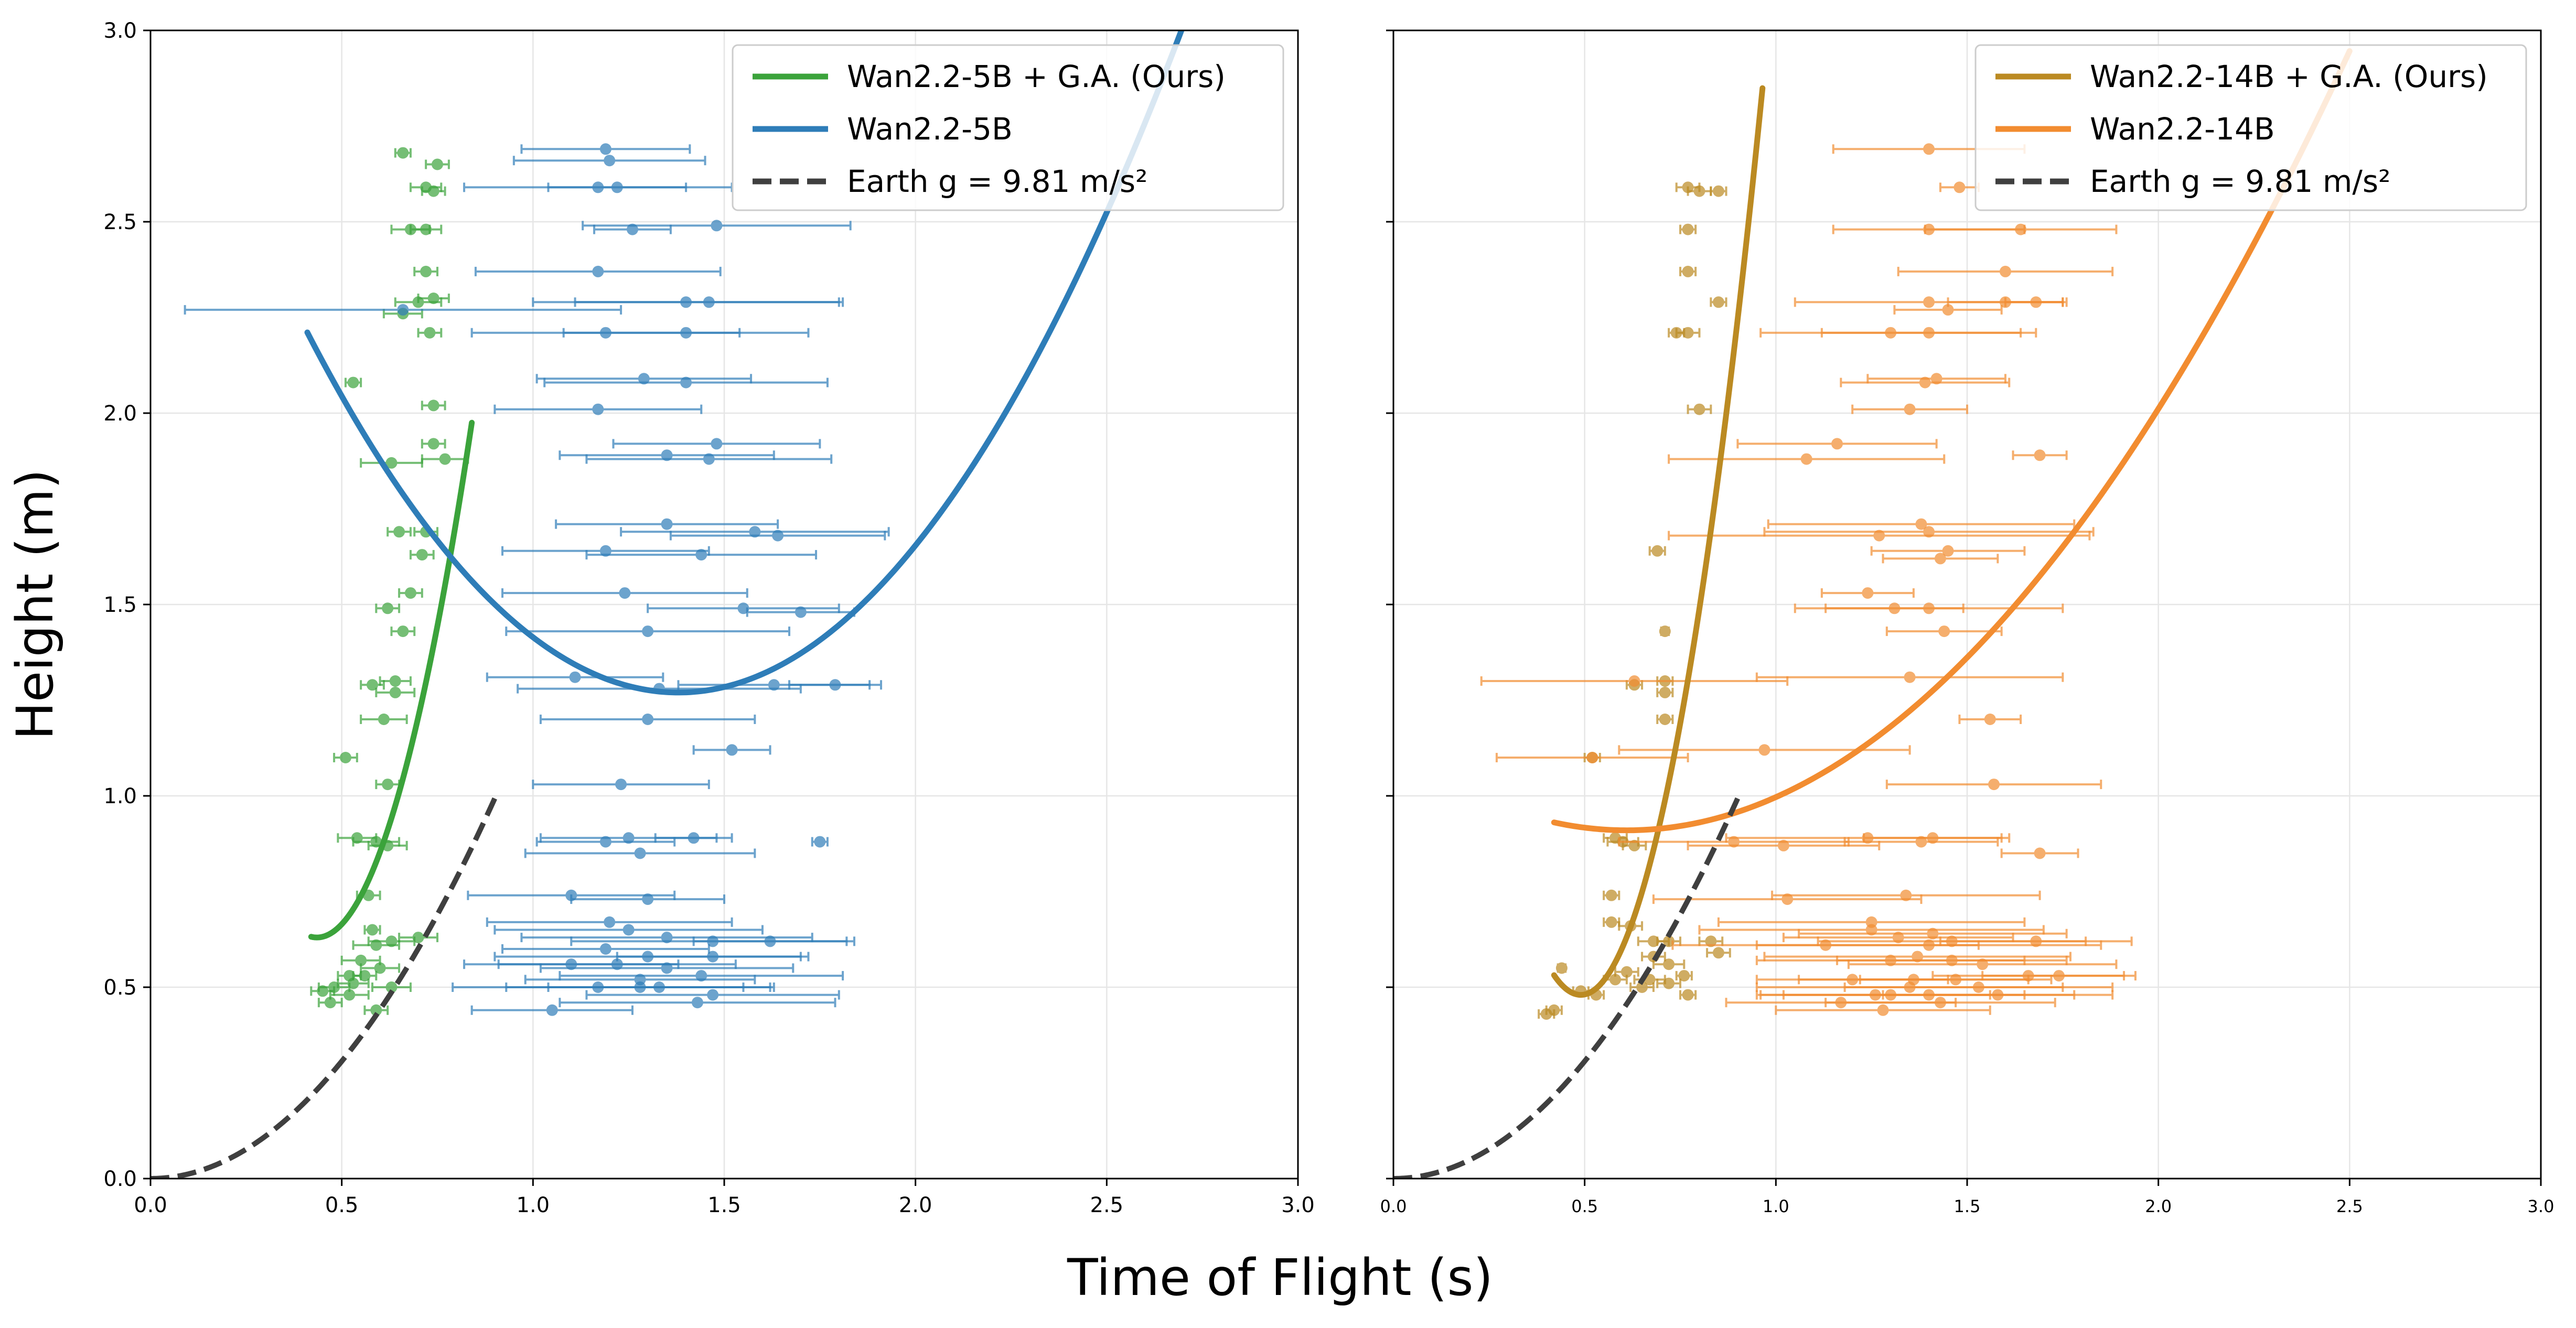  I want to click on x-tick-label: 2.5, so click(1107, 1205).